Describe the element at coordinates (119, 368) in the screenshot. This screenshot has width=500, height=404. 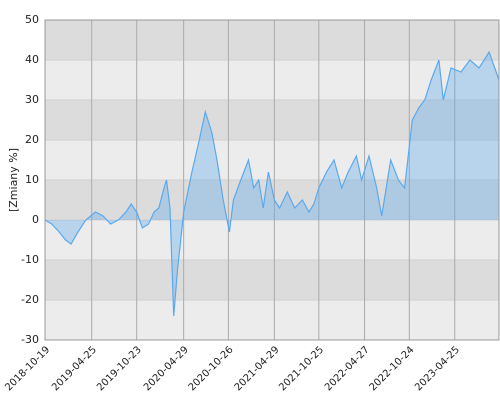
I see `x-tick-label: 2019-10-23` at that location.